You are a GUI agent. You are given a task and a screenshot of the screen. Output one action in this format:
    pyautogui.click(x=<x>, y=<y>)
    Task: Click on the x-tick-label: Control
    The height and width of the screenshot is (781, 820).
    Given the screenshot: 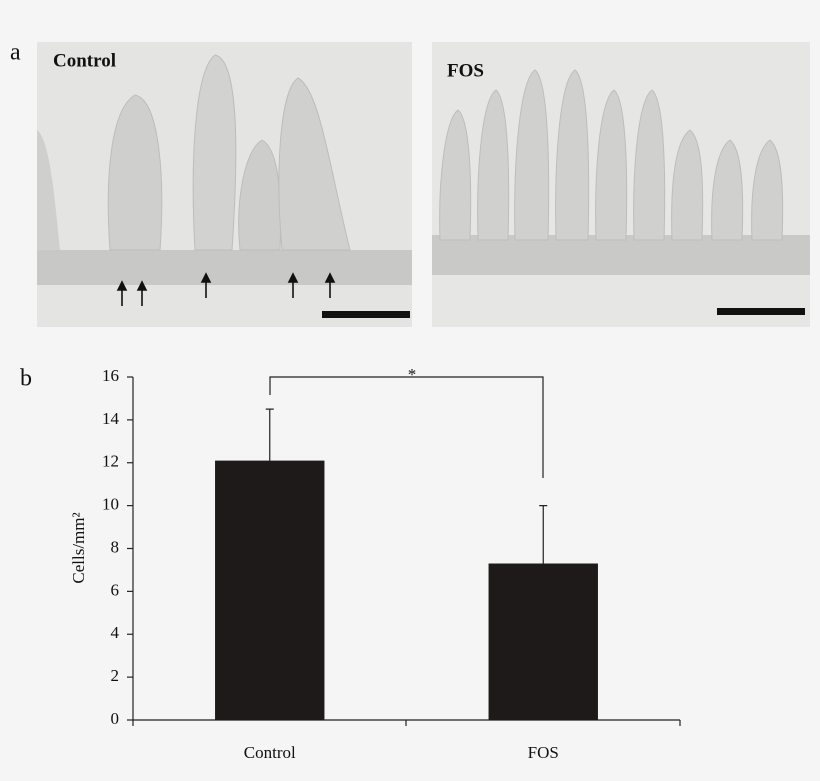 What is the action you would take?
    pyautogui.click(x=270, y=752)
    